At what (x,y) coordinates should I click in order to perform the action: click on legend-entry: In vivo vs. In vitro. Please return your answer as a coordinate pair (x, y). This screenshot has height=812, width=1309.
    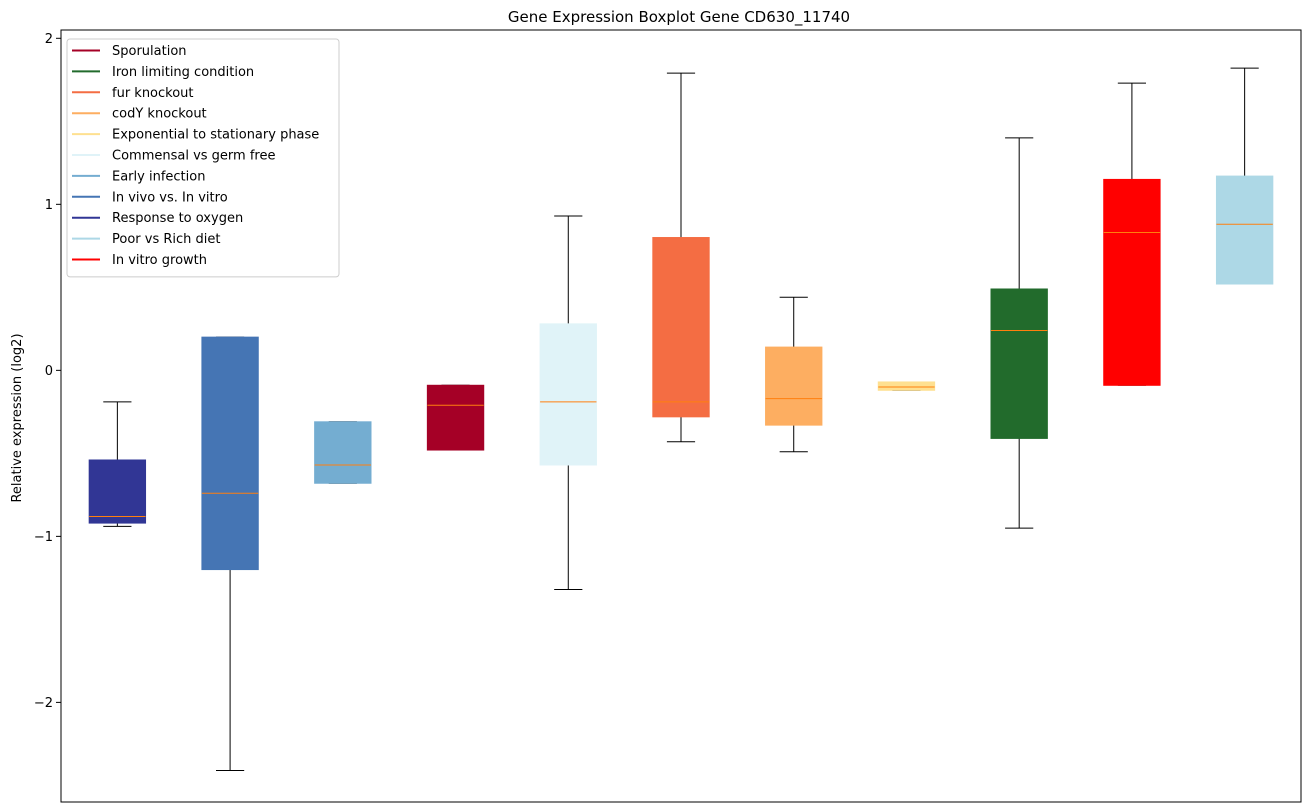
    Looking at the image, I should click on (150, 197).